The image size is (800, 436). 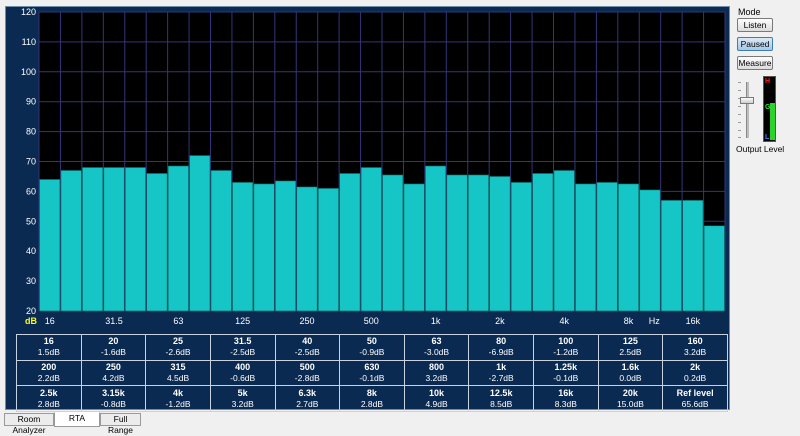 What do you see at coordinates (243, 366) in the screenshot?
I see `band-frequency: 400` at bounding box center [243, 366].